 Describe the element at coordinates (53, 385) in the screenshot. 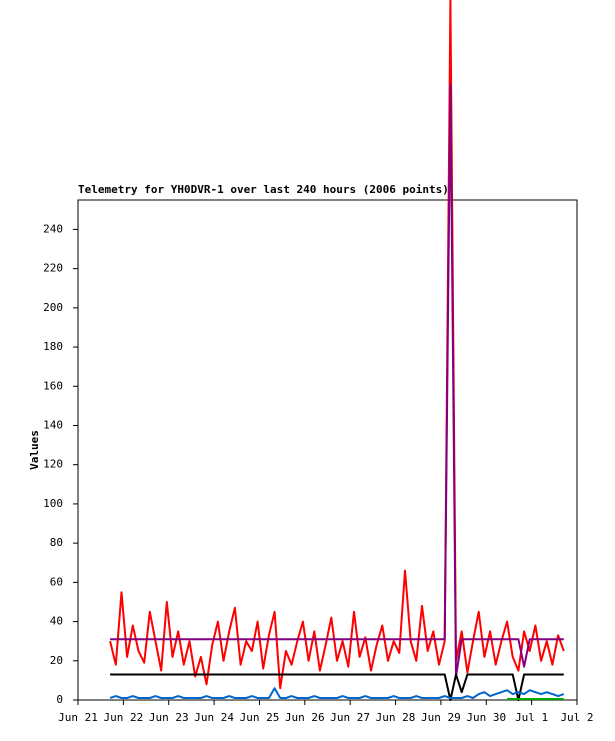

I see `y-tick-label: 160` at that location.